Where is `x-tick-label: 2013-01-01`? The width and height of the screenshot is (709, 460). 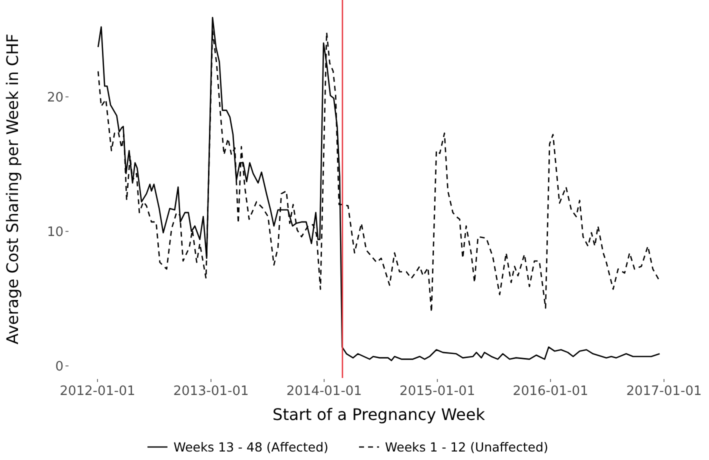
x-tick-label: 2013-01-01 is located at coordinates (211, 391).